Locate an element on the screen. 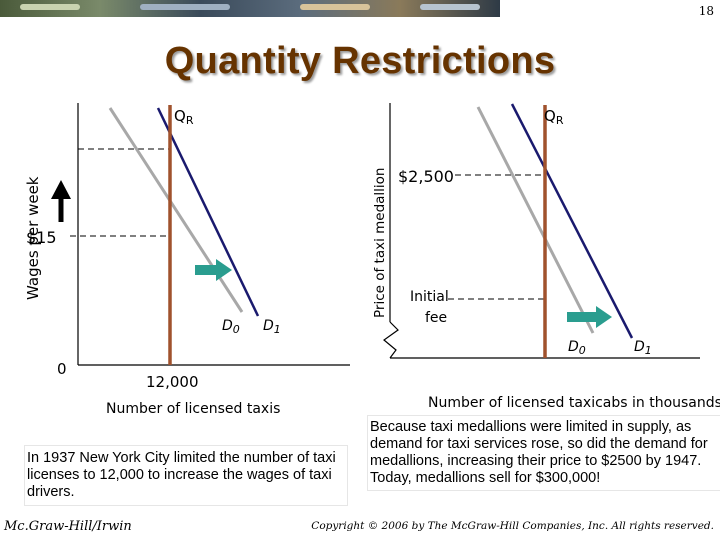  right-demand-shift-arrow is located at coordinates (589, 317).